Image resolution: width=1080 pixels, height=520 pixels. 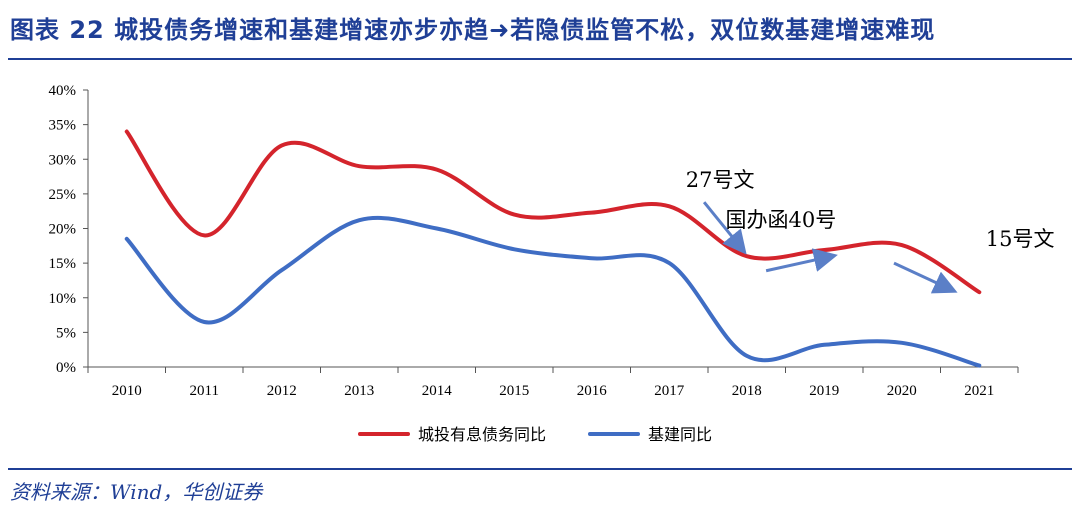 What do you see at coordinates (66, 333) in the screenshot?
I see `y-tick-label: 5%` at bounding box center [66, 333].